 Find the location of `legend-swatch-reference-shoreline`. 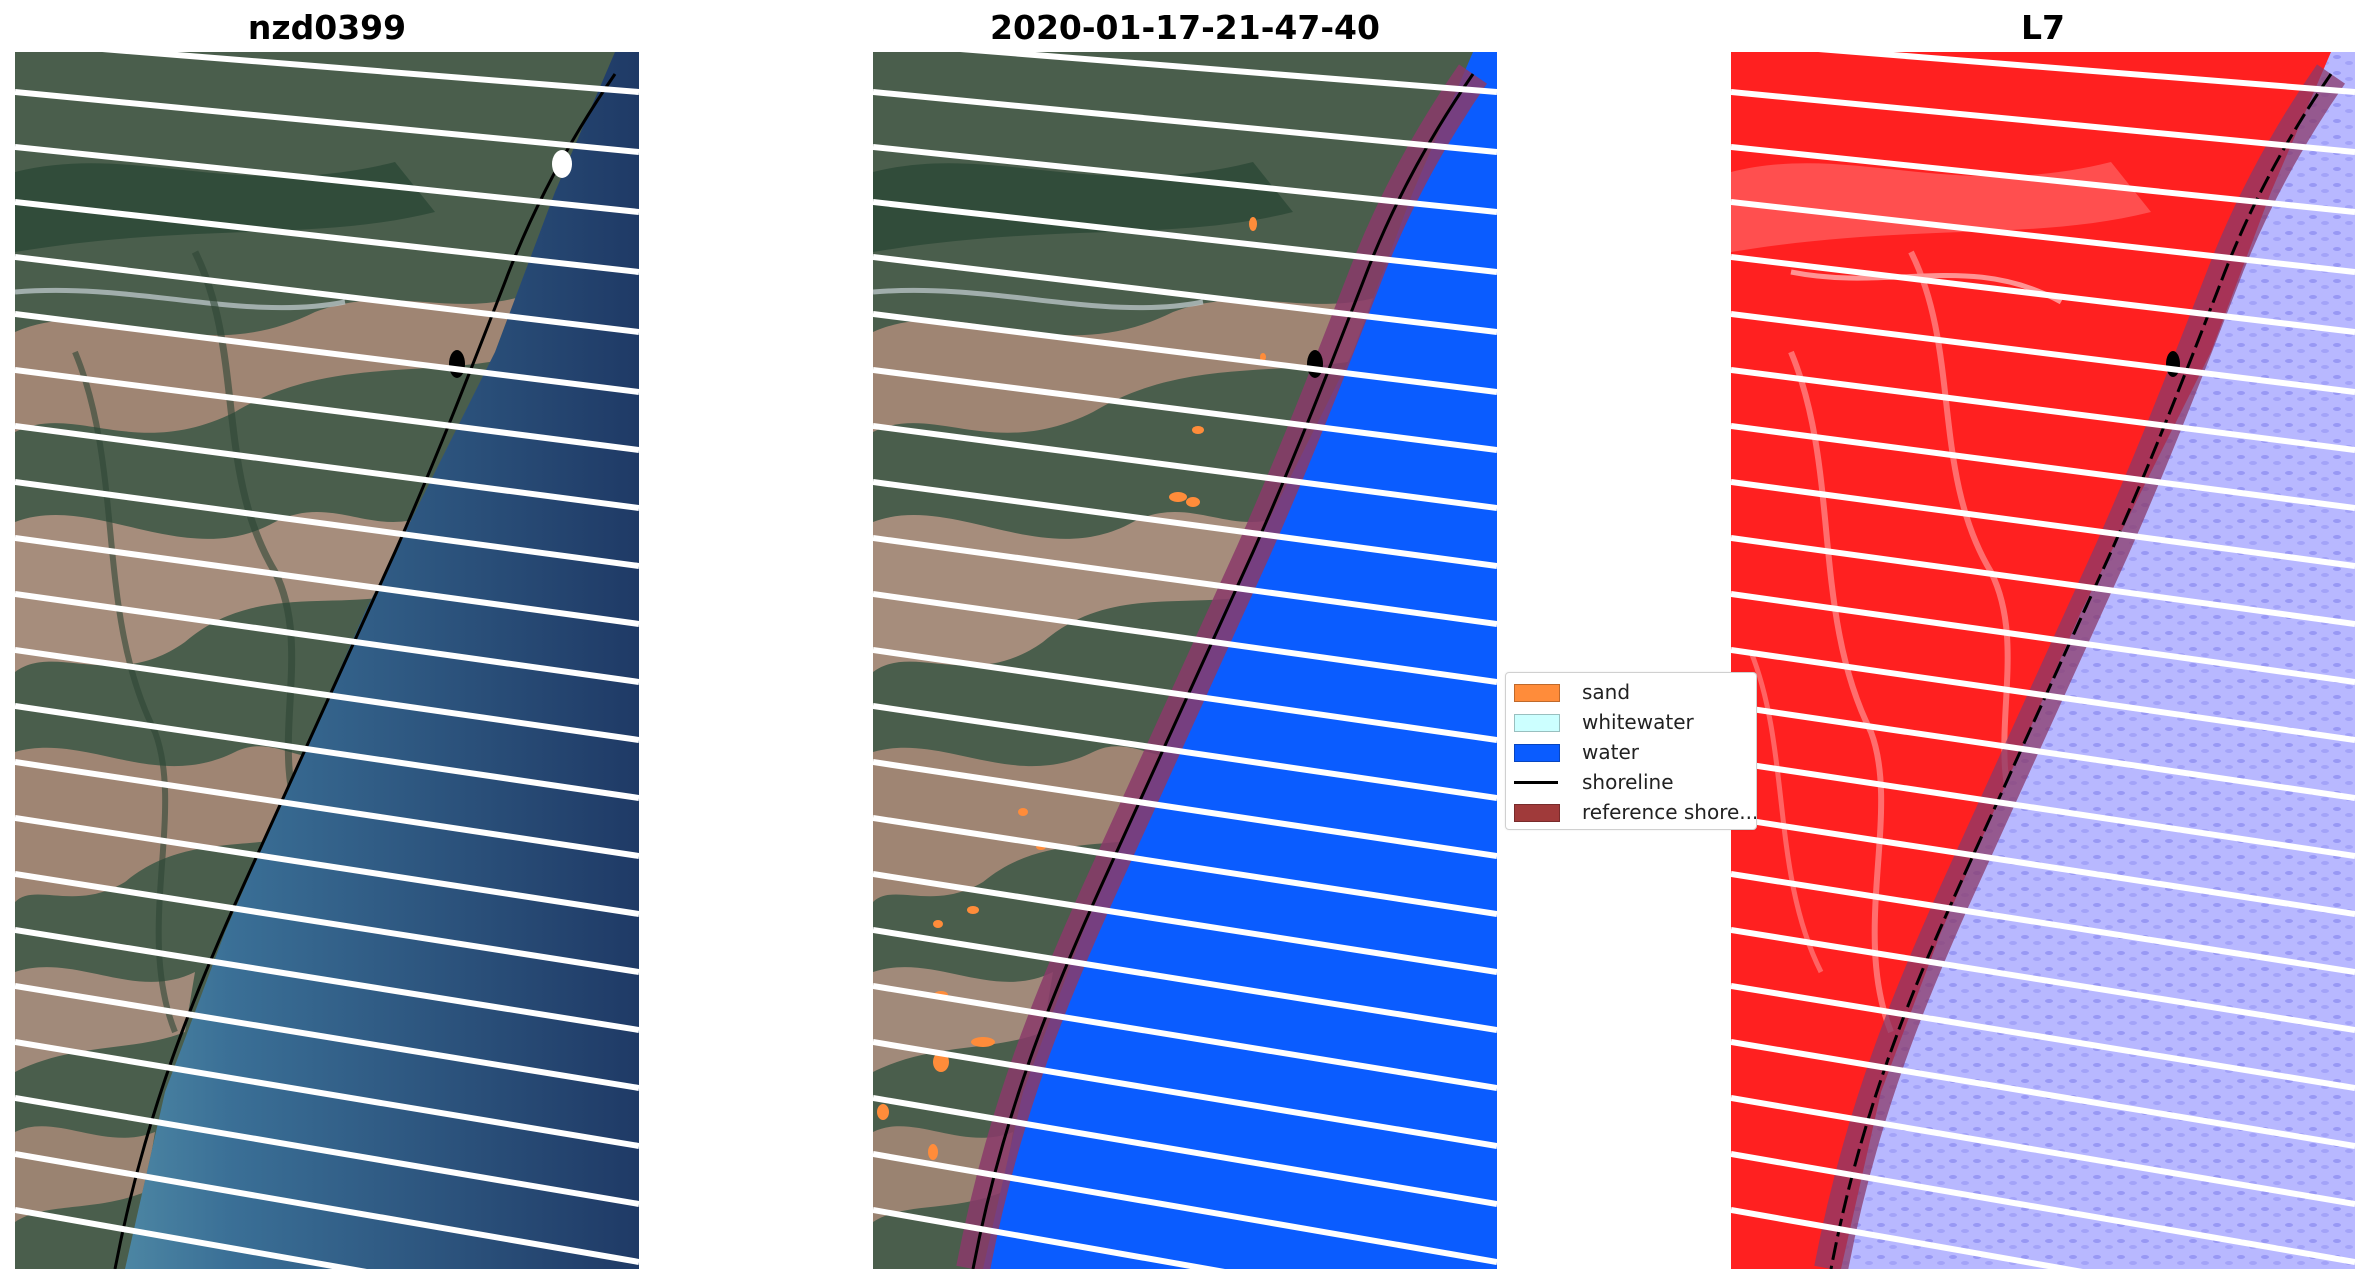

legend-swatch-reference-shoreline is located at coordinates (1537, 813).